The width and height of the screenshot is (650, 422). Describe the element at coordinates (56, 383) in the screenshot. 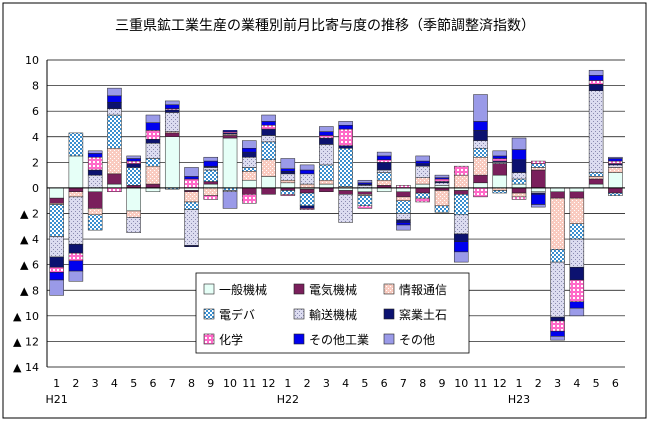

I see `x-tick-label: 1` at that location.